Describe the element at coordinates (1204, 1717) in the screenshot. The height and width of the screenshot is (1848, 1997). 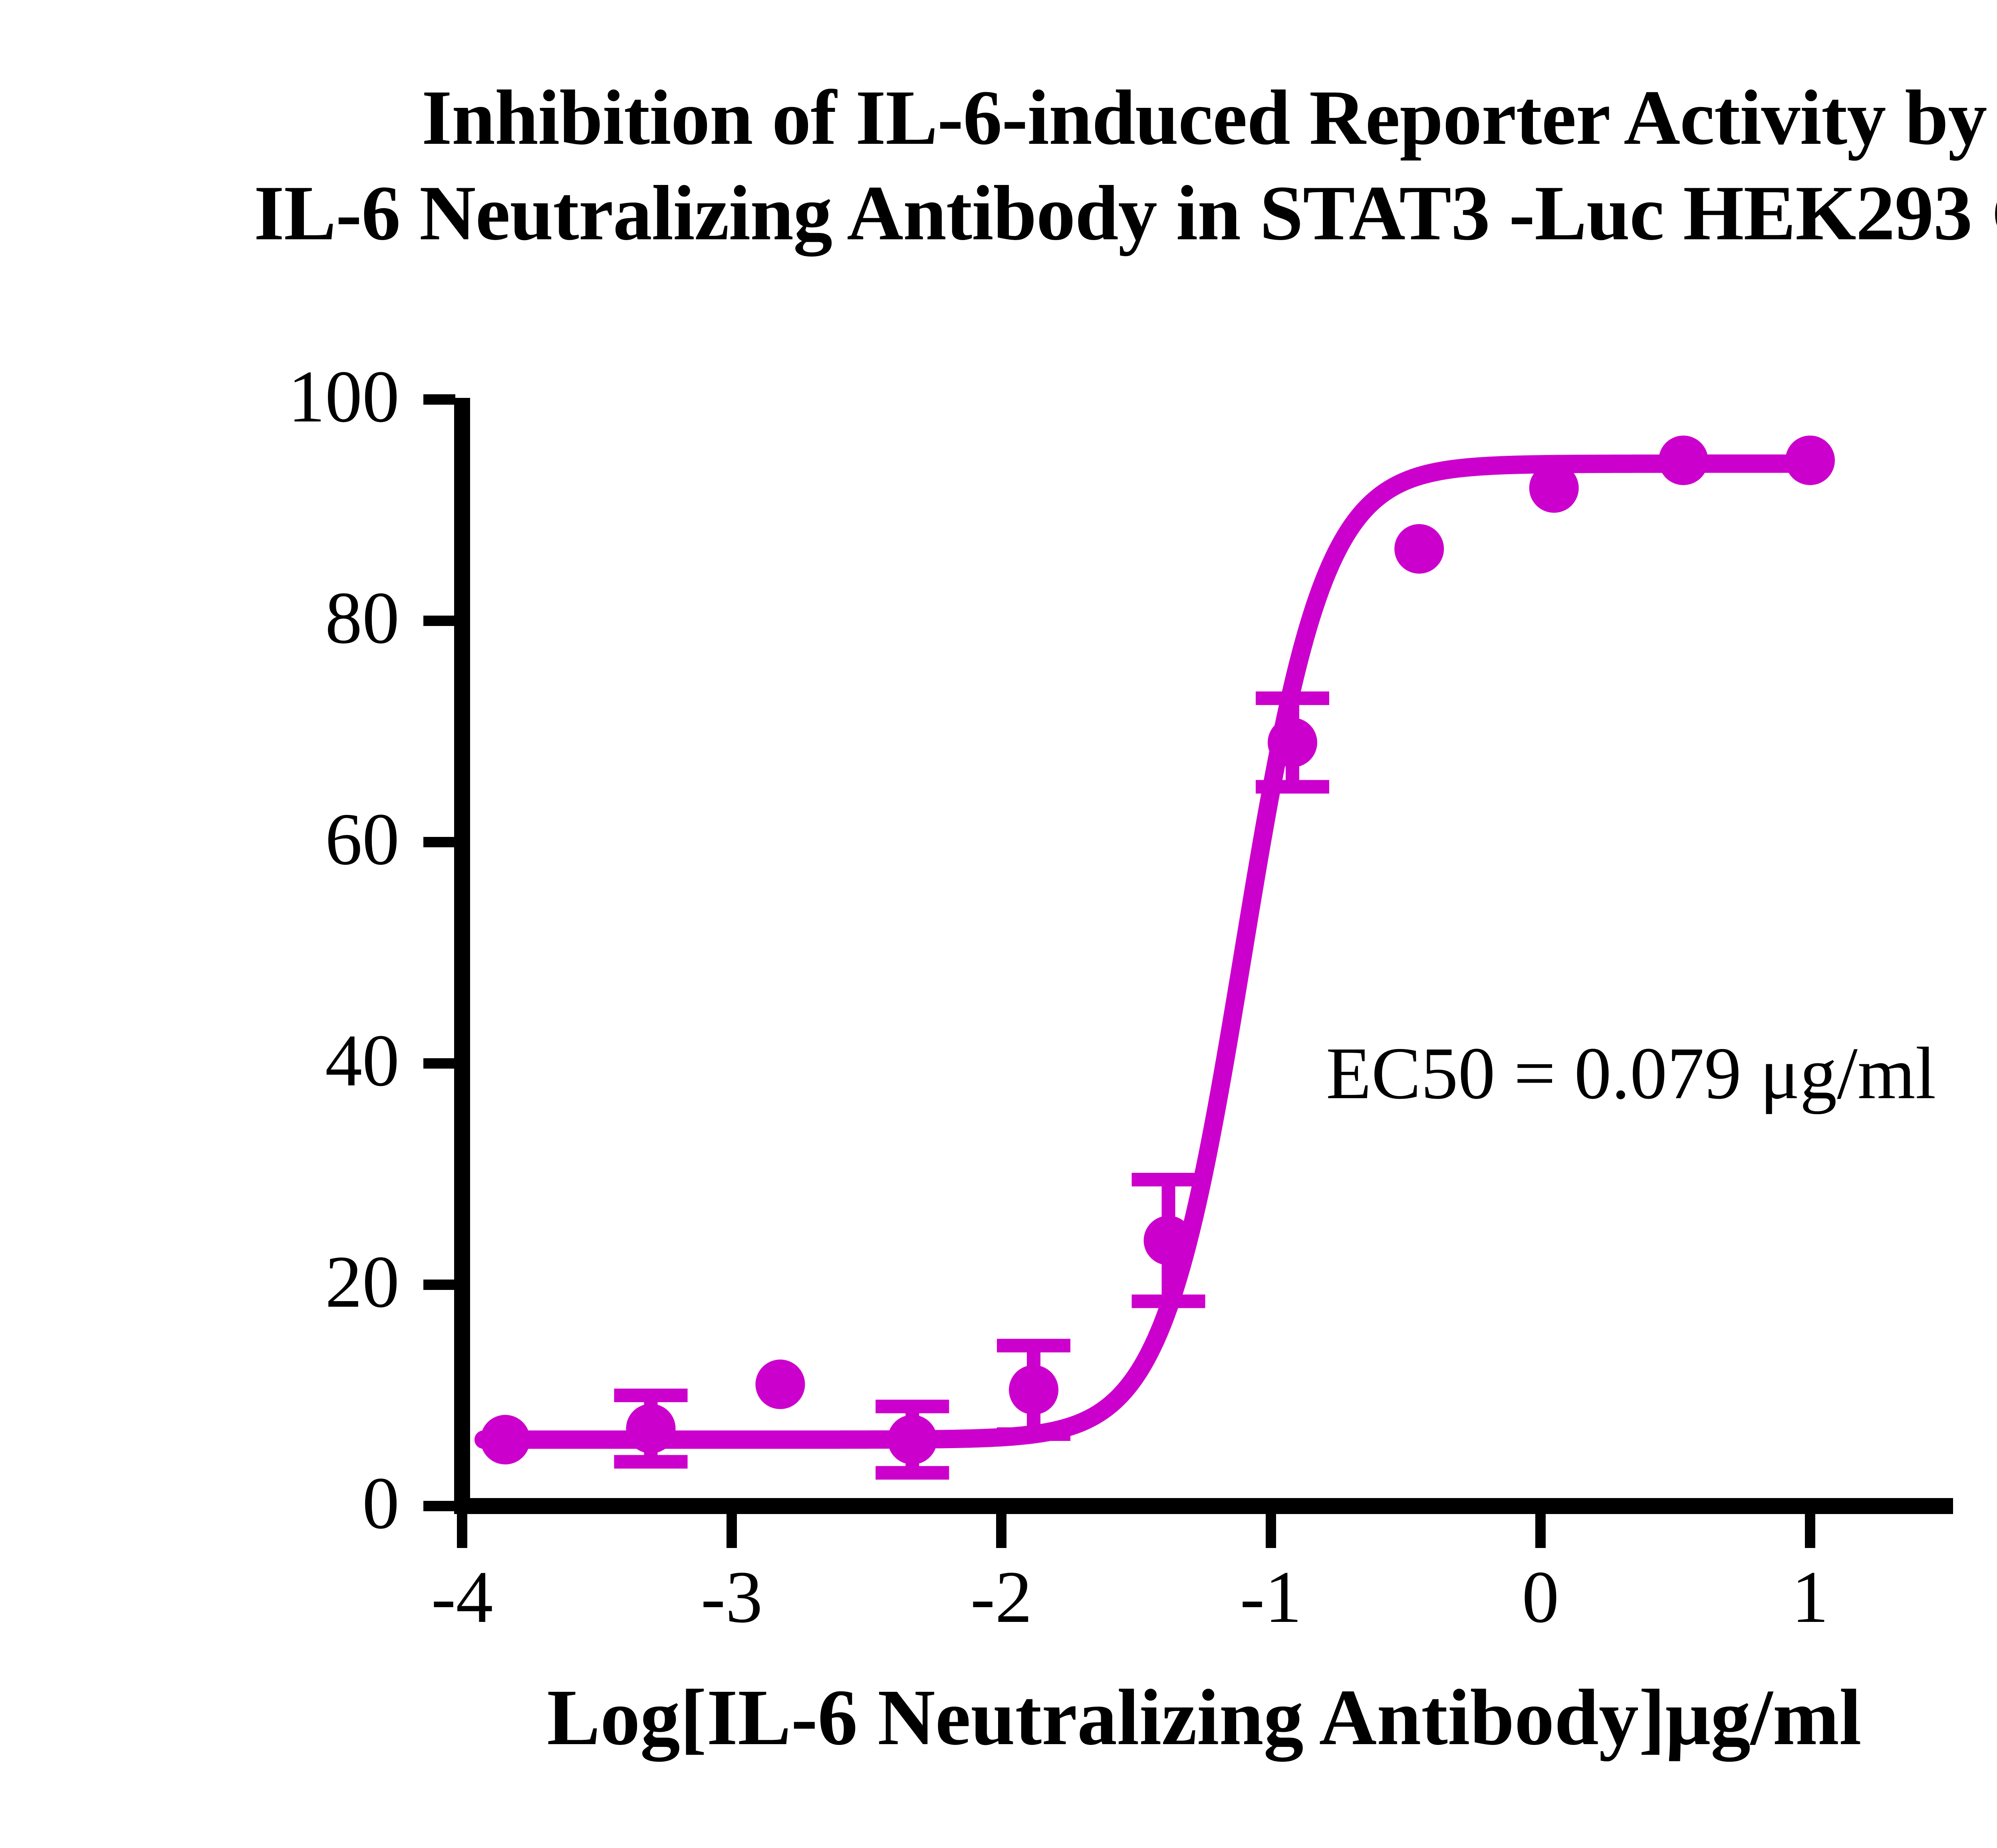
I see `x-axis-title: Log[IL-6 Neutralizing Antibody]μg/ml` at that location.